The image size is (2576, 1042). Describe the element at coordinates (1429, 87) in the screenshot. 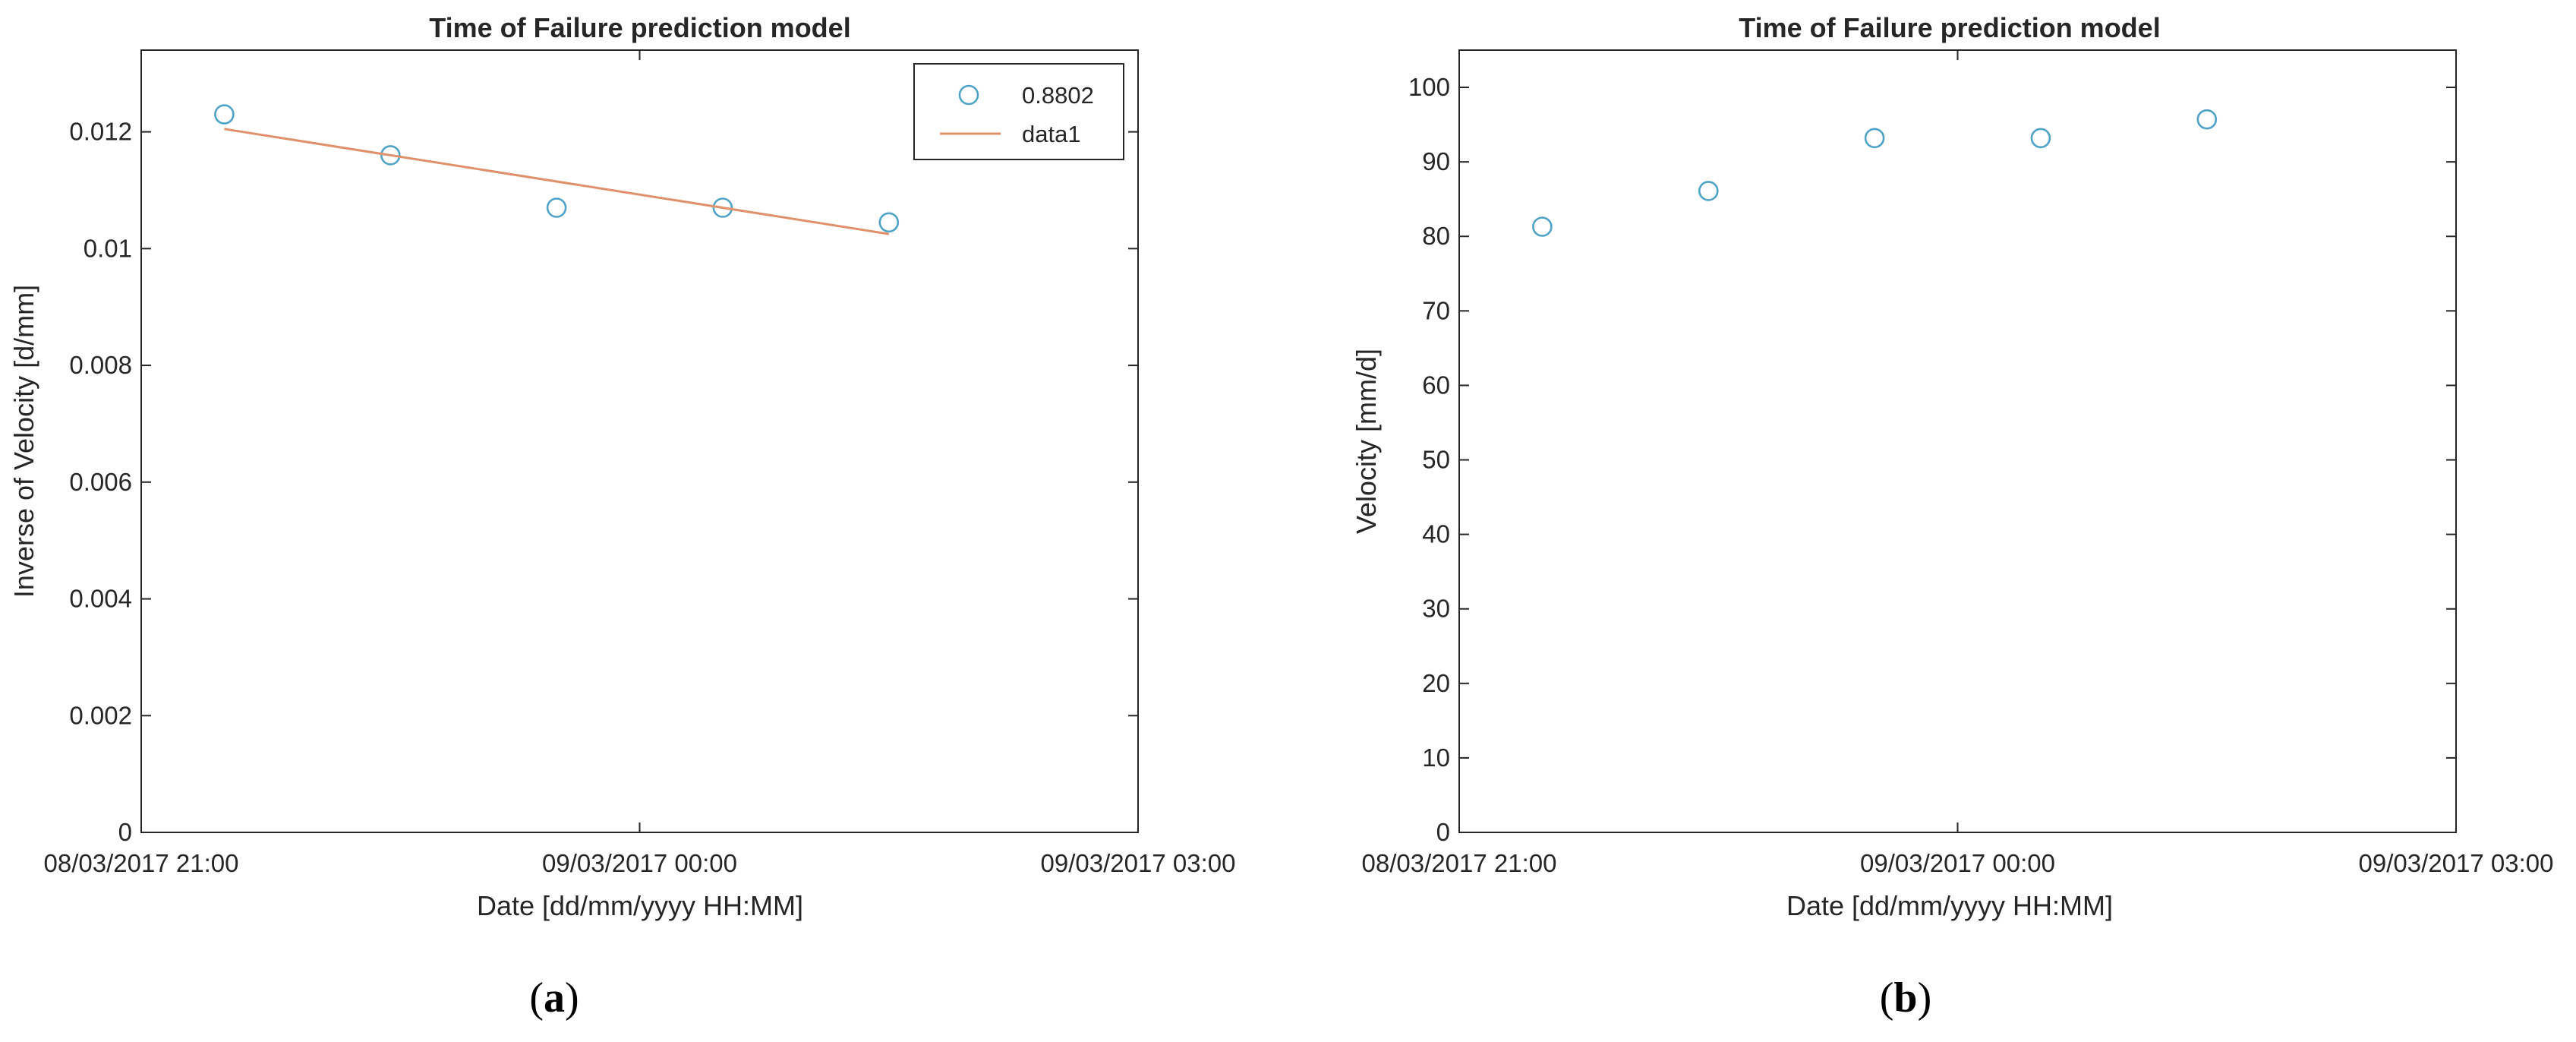

I see `y-tick-label: 100` at that location.